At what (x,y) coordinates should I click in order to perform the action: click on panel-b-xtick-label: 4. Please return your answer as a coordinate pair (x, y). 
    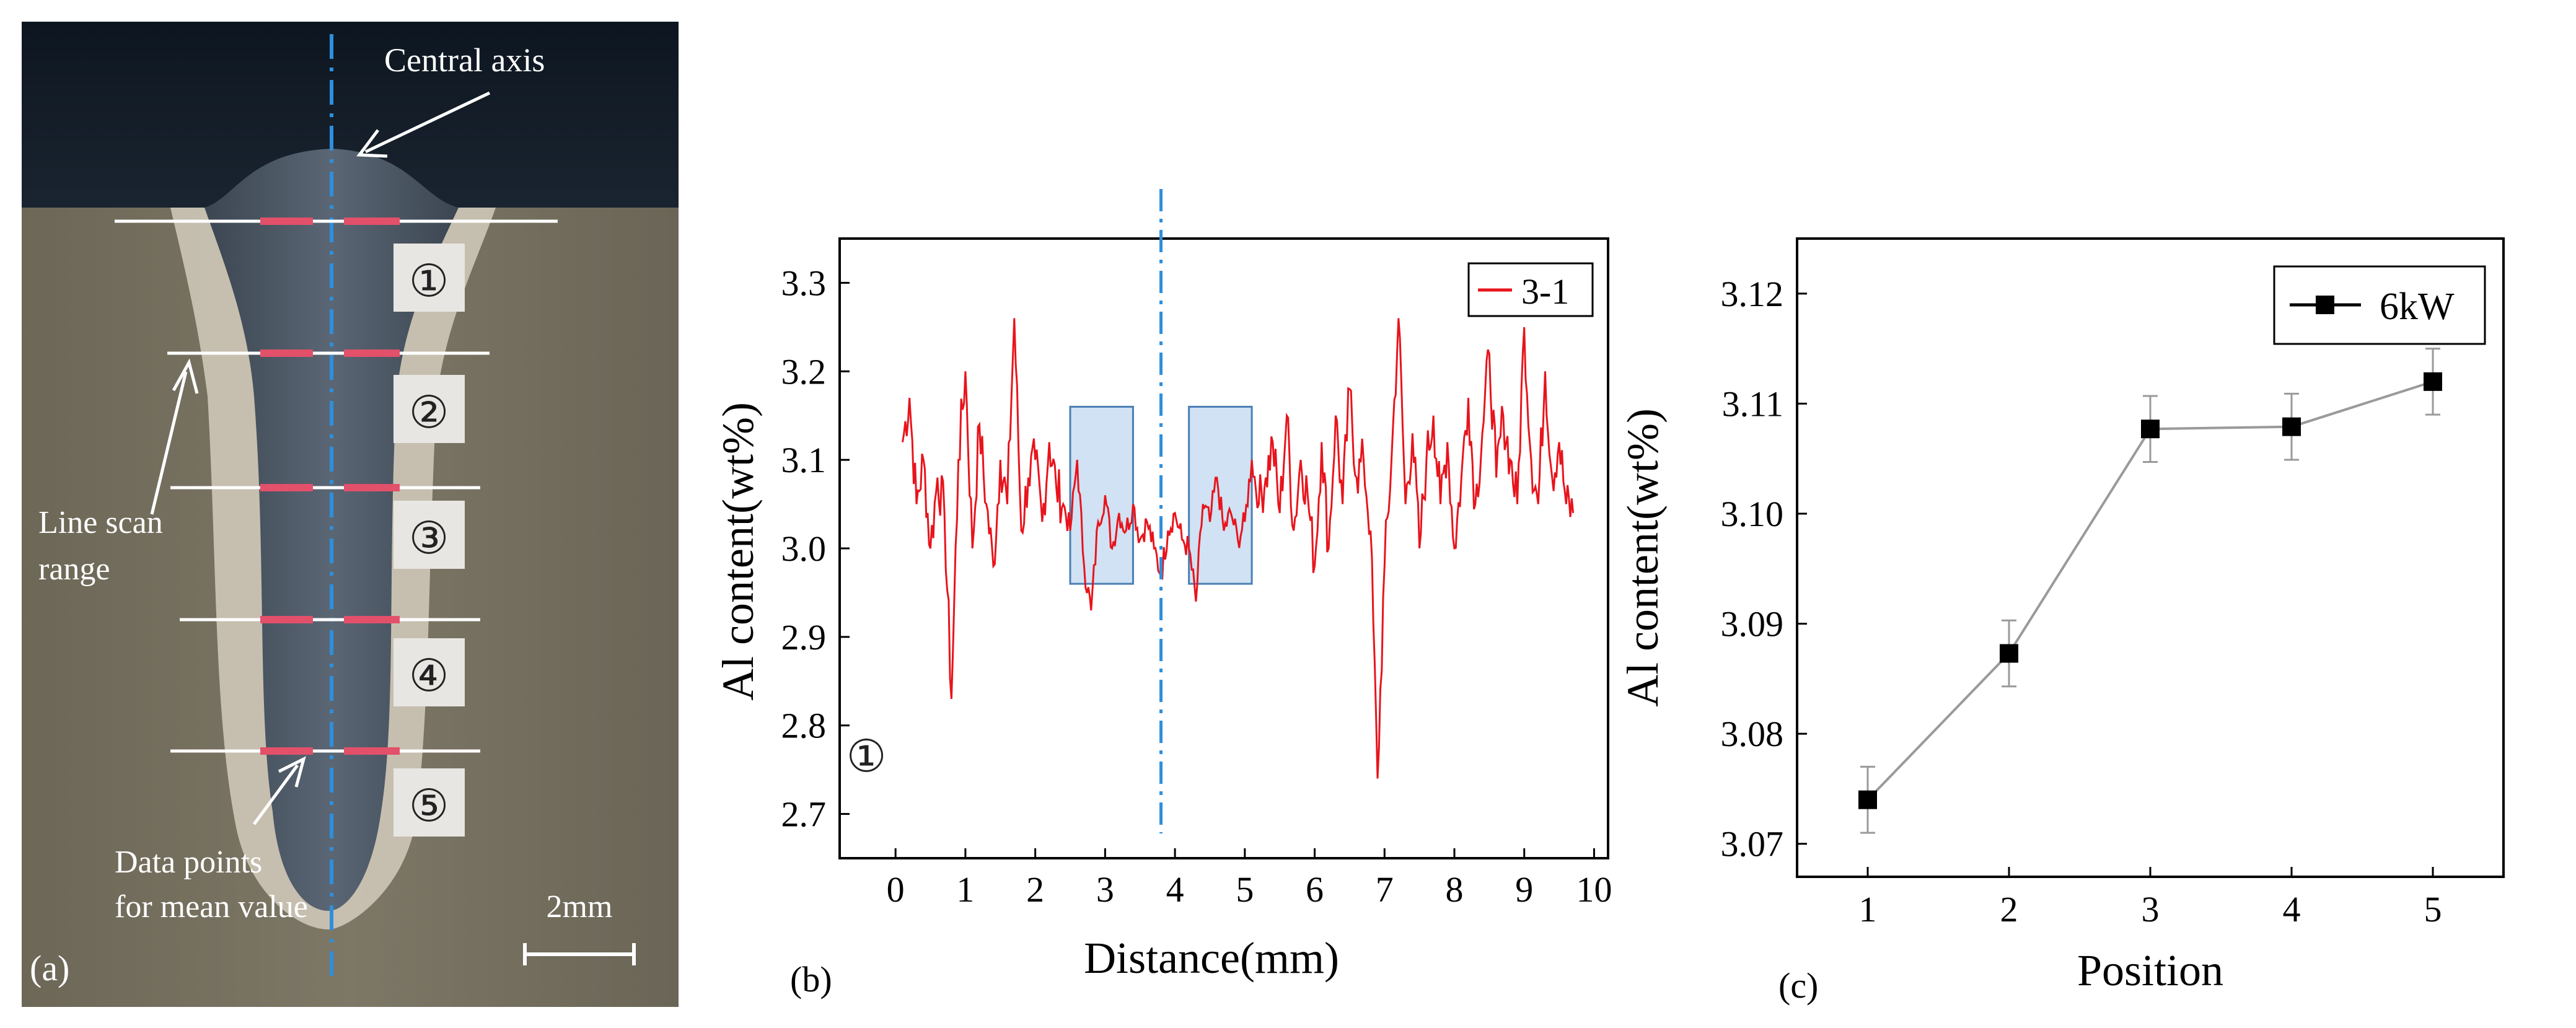
    Looking at the image, I should click on (1175, 890).